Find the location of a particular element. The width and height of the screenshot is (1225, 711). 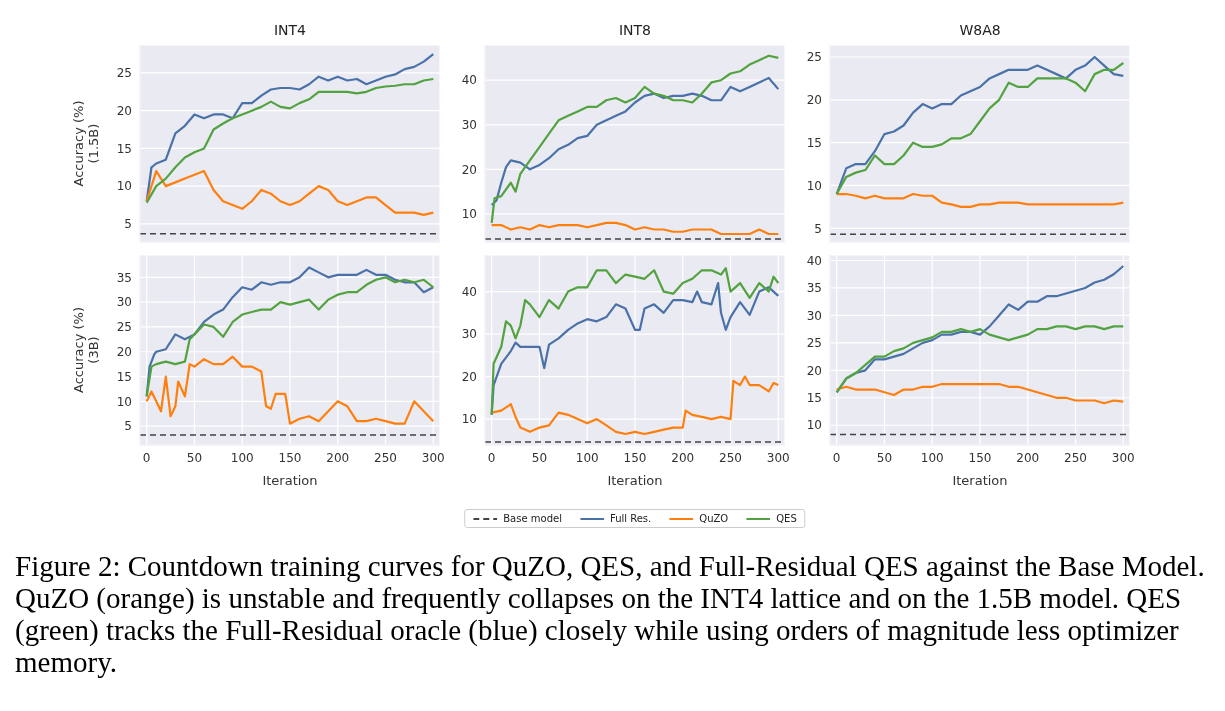

chart-title: INT4 is located at coordinates (290, 30).